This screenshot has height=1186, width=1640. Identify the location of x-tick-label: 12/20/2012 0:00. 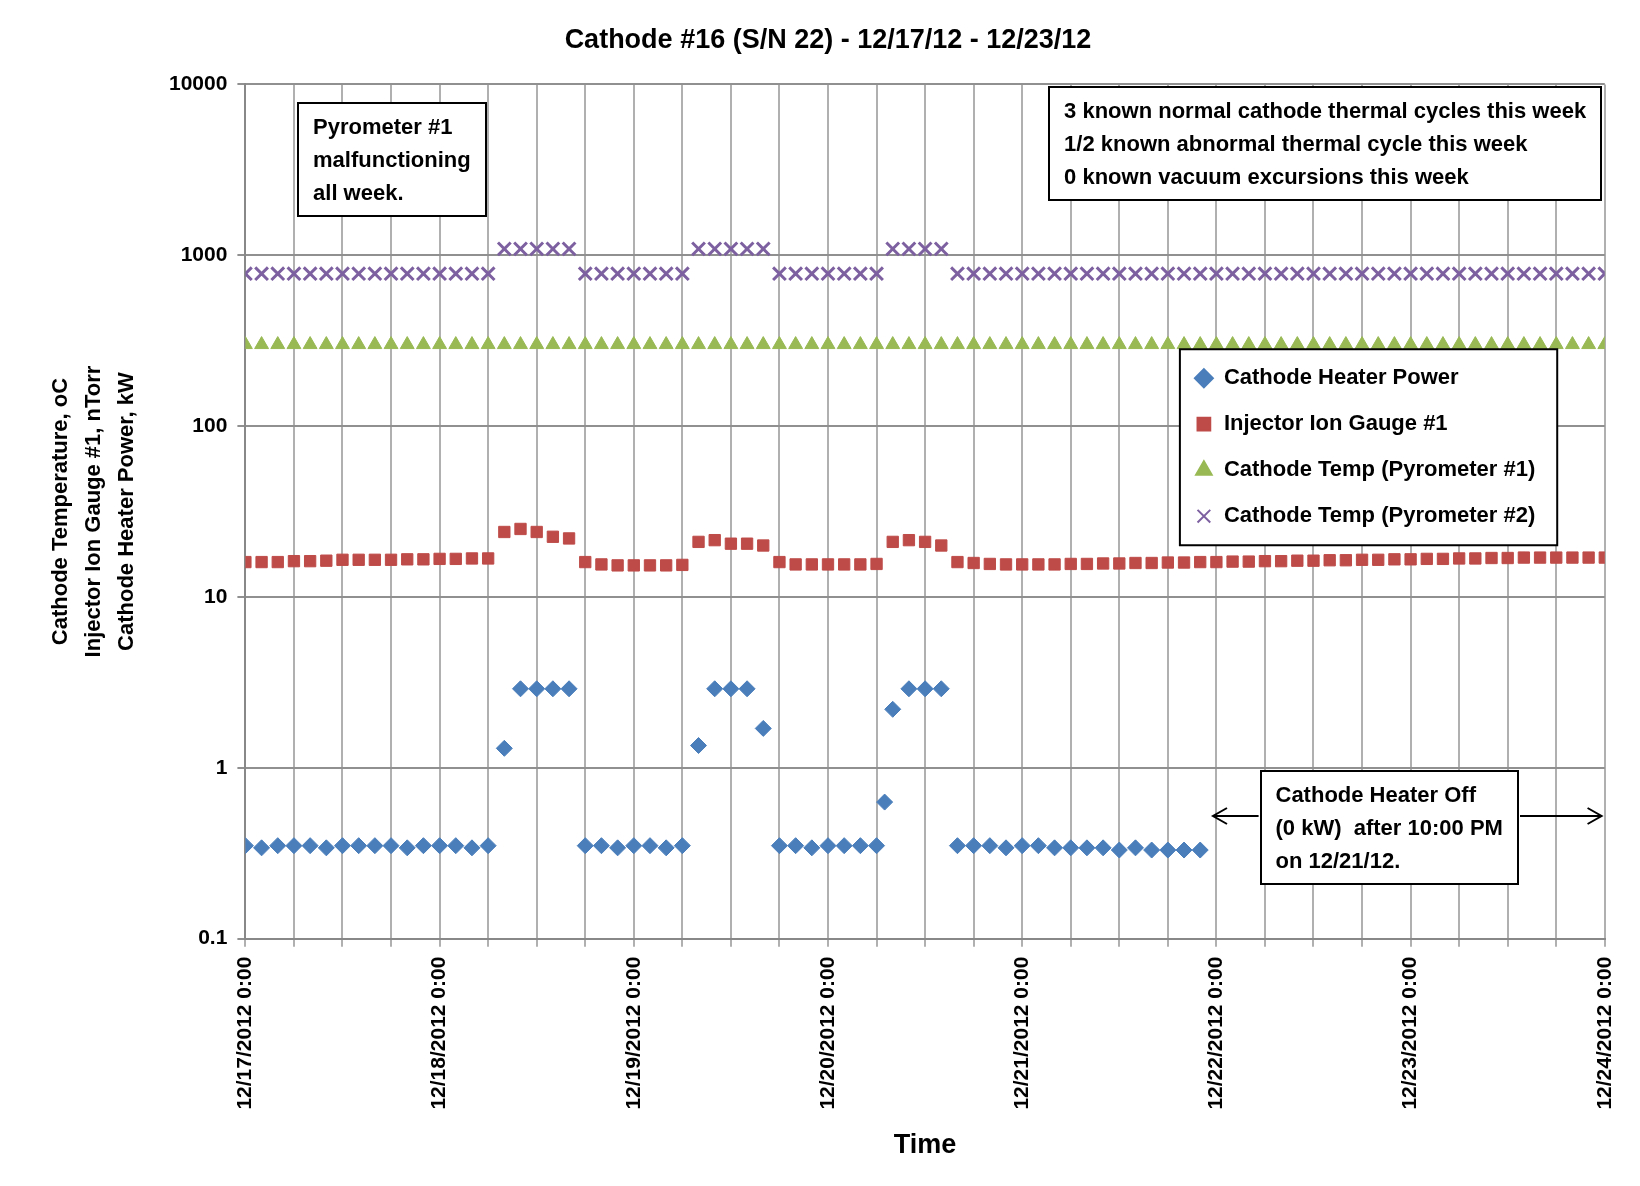
(826, 1033).